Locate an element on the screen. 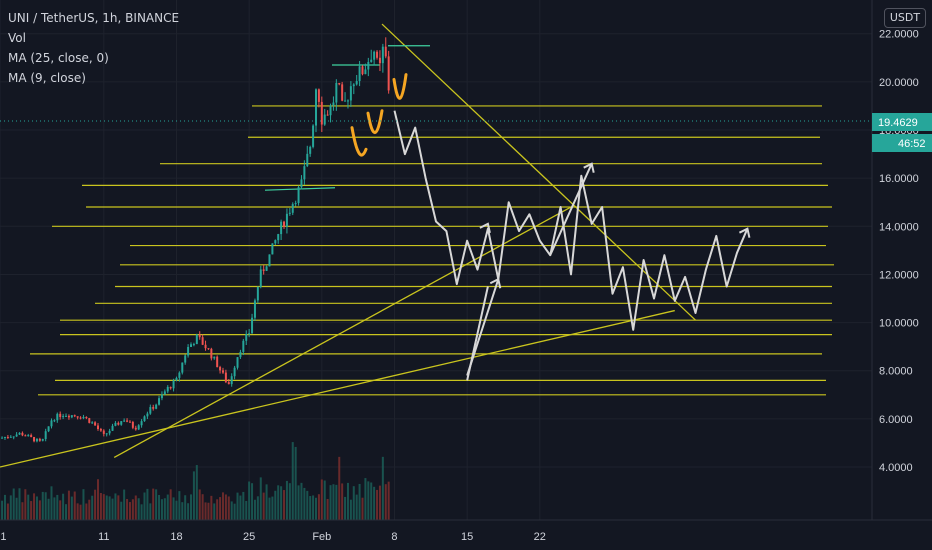  time-axis: 2021 11 18 25 Feb 8 15 22 is located at coordinates (466, 531).